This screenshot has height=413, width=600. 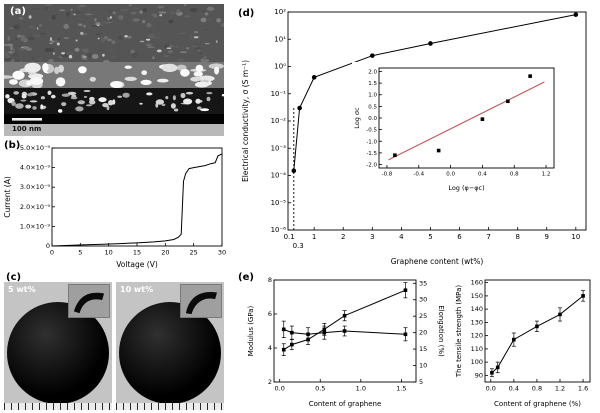 I want to click on photo-label-5wt: 5 wt%, so click(x=22, y=289).